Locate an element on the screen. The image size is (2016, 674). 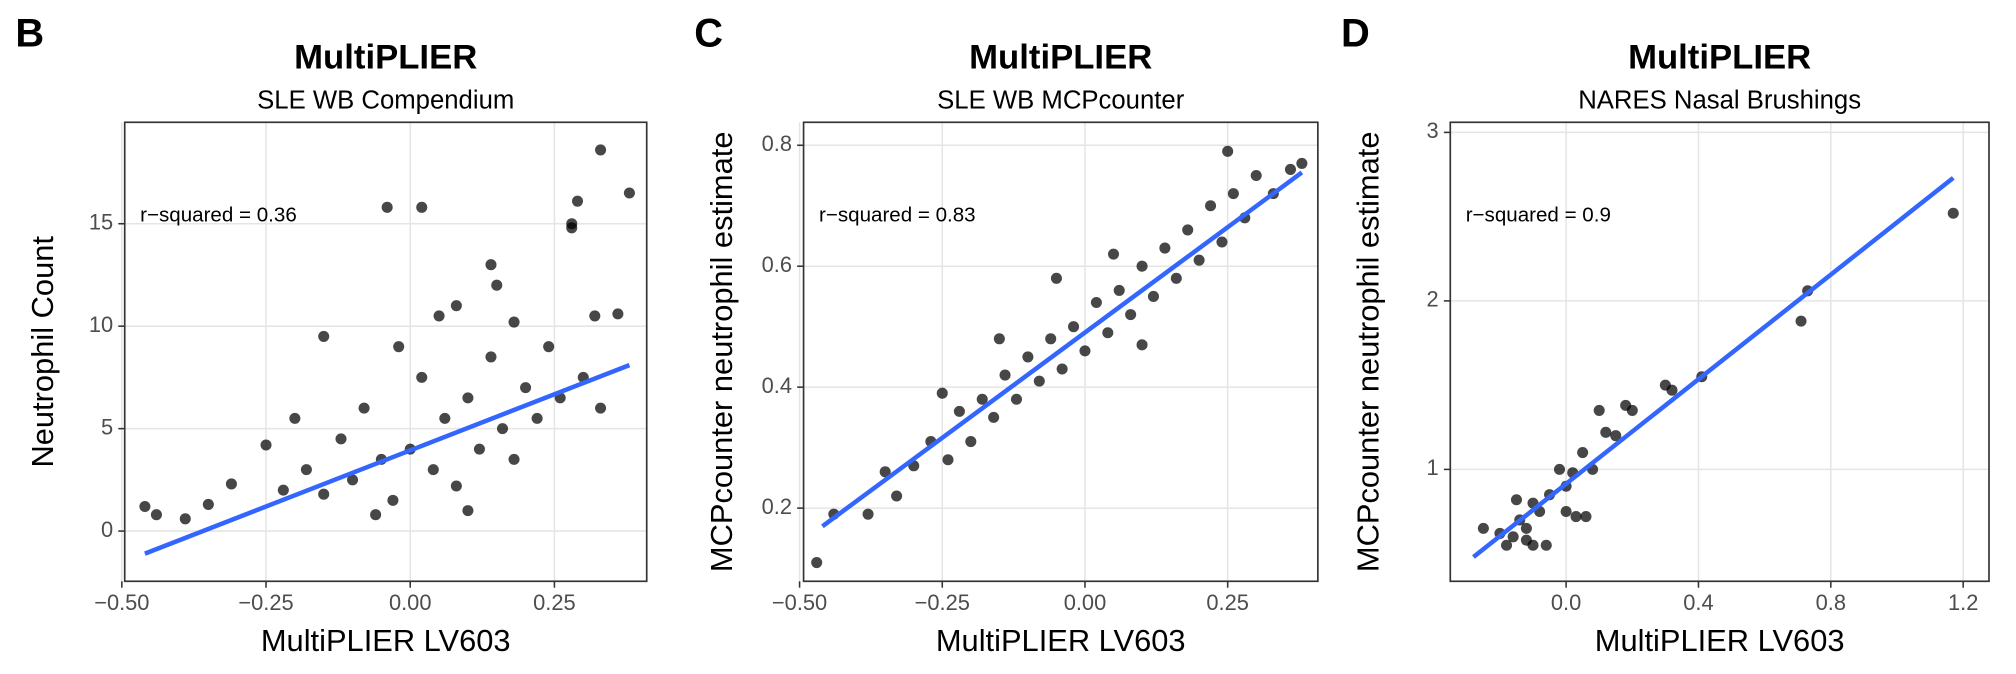
y-tick-label: 0.2 is located at coordinates (777, 506).